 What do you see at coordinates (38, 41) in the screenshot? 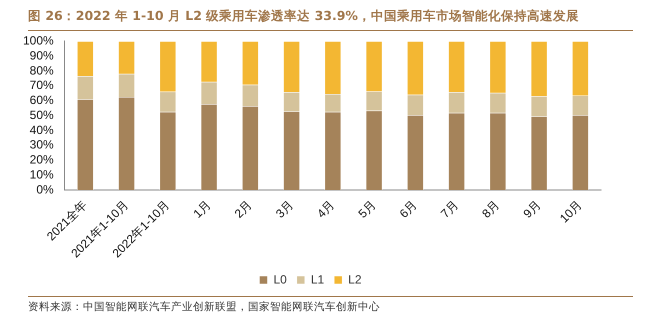
I see `y-tick-label: 100%` at bounding box center [38, 41].